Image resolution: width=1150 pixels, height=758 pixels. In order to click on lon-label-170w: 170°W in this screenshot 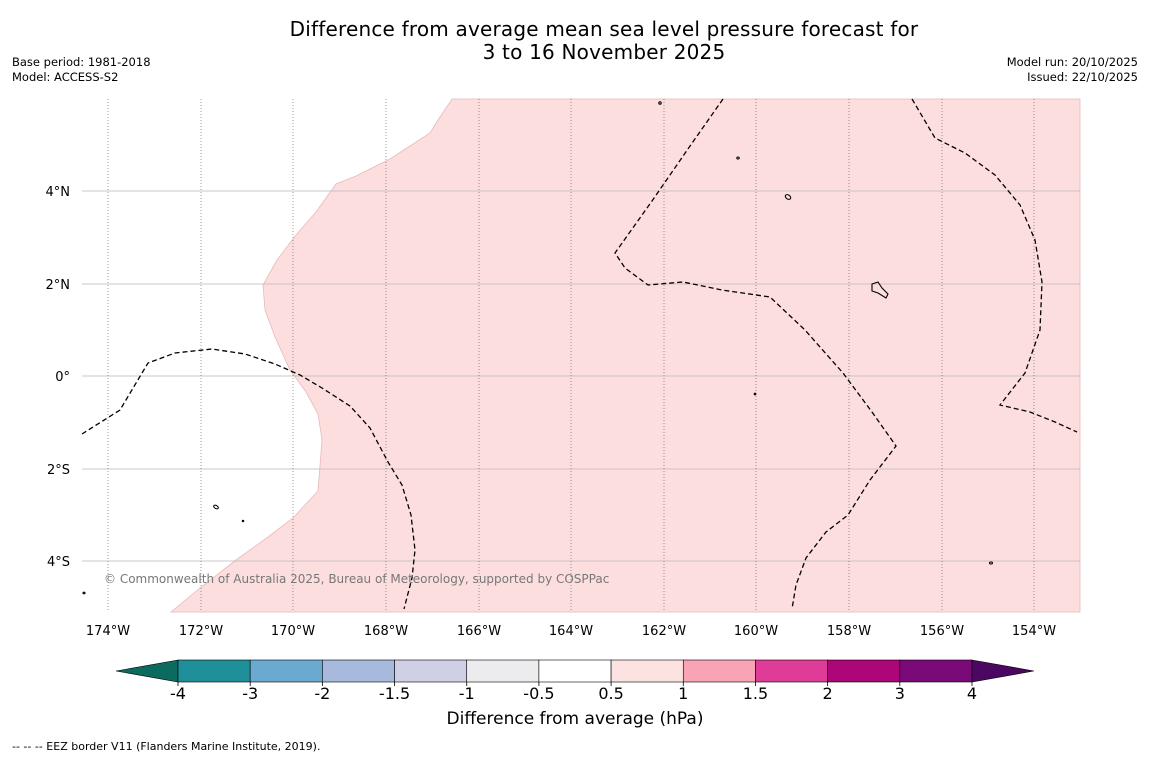, I will do `click(293, 631)`.